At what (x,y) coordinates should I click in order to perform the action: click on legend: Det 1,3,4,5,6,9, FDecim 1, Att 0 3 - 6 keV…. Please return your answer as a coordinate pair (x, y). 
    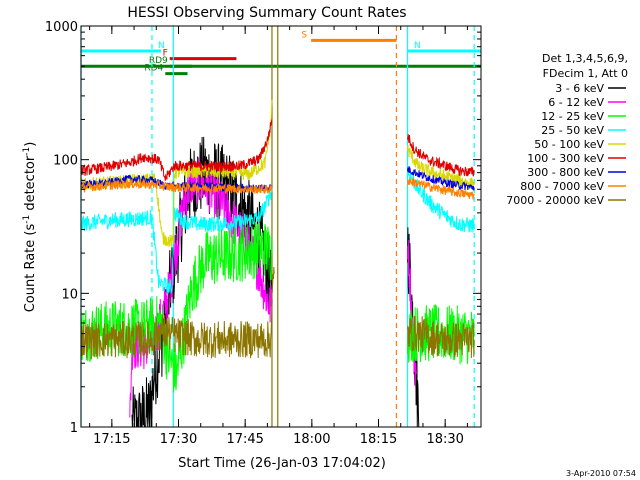
    Looking at the image, I should click on (567, 129).